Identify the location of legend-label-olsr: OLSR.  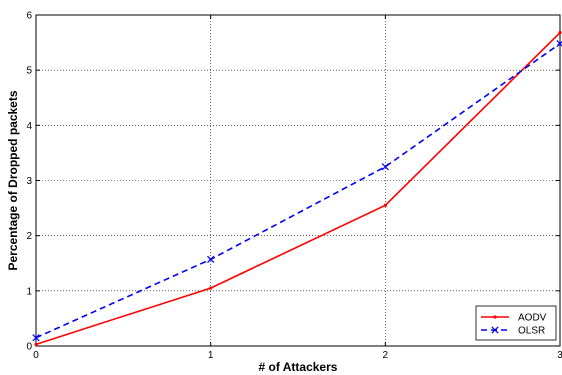
(531, 331).